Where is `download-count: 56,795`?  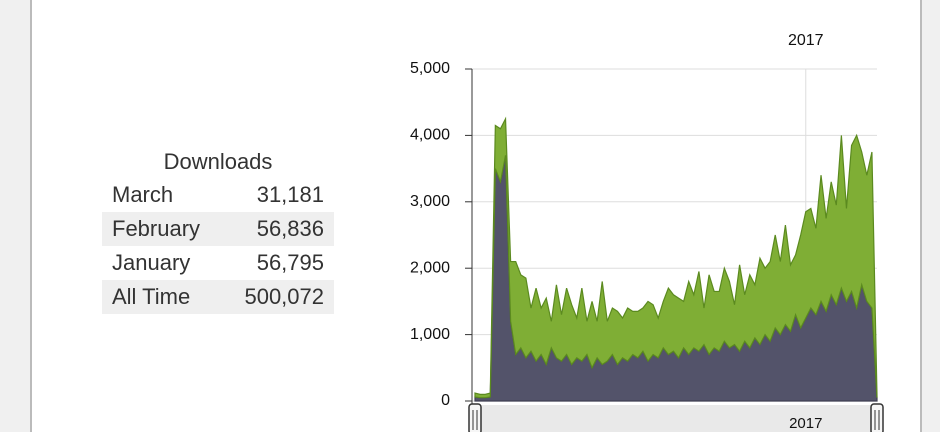 download-count: 56,795 is located at coordinates (290, 262).